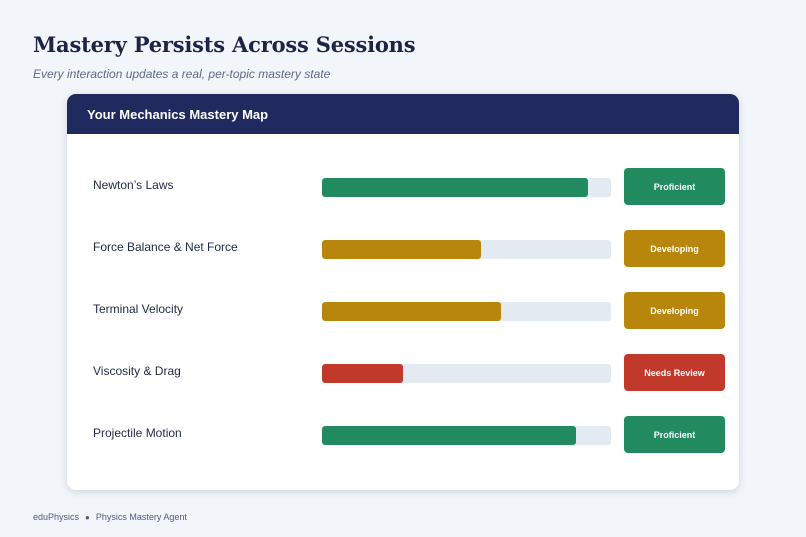 Image resolution: width=806 pixels, height=537 pixels. Describe the element at coordinates (137, 433) in the screenshot. I see `topic-name: Projectile Motion` at that location.